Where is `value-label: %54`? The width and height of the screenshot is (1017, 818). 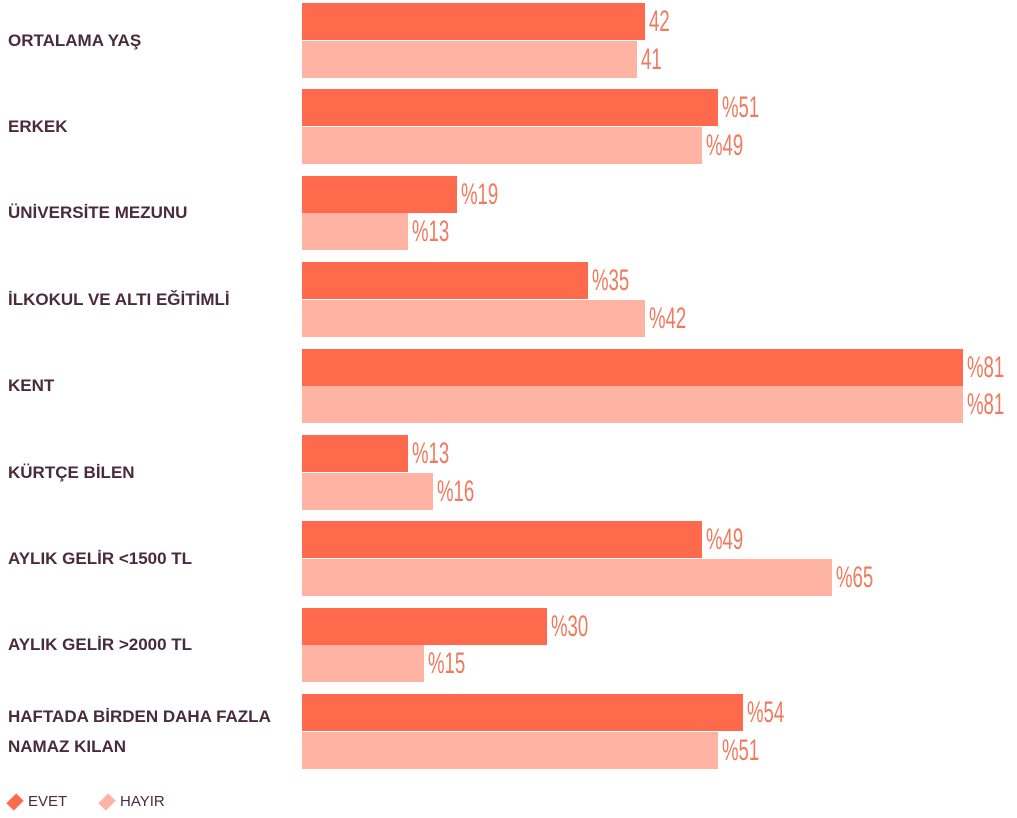 value-label: %54 is located at coordinates (765, 713).